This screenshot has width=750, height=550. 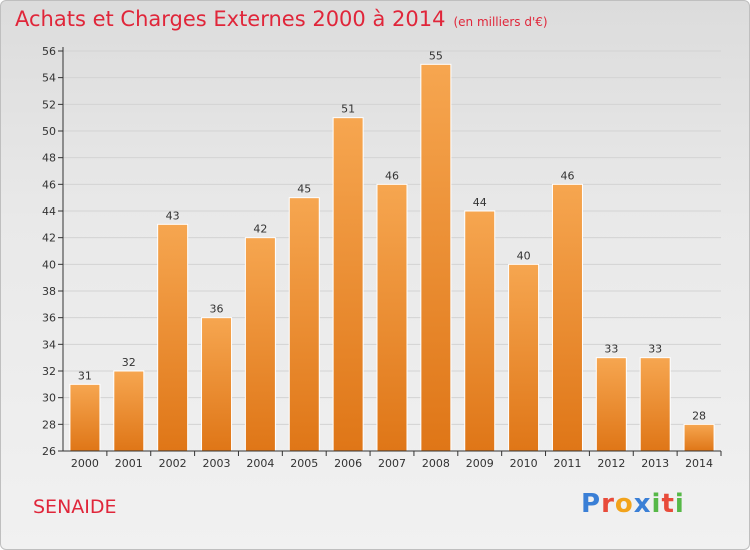 I want to click on logo-letter: P, so click(x=591, y=504).